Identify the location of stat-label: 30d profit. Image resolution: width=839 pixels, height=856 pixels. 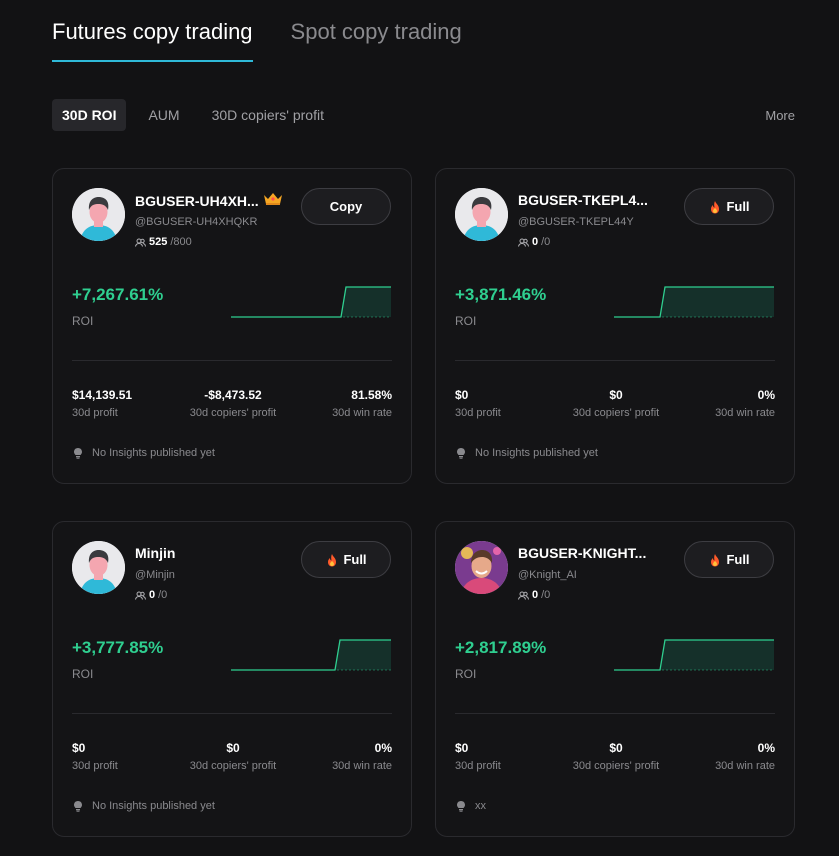
(478, 766).